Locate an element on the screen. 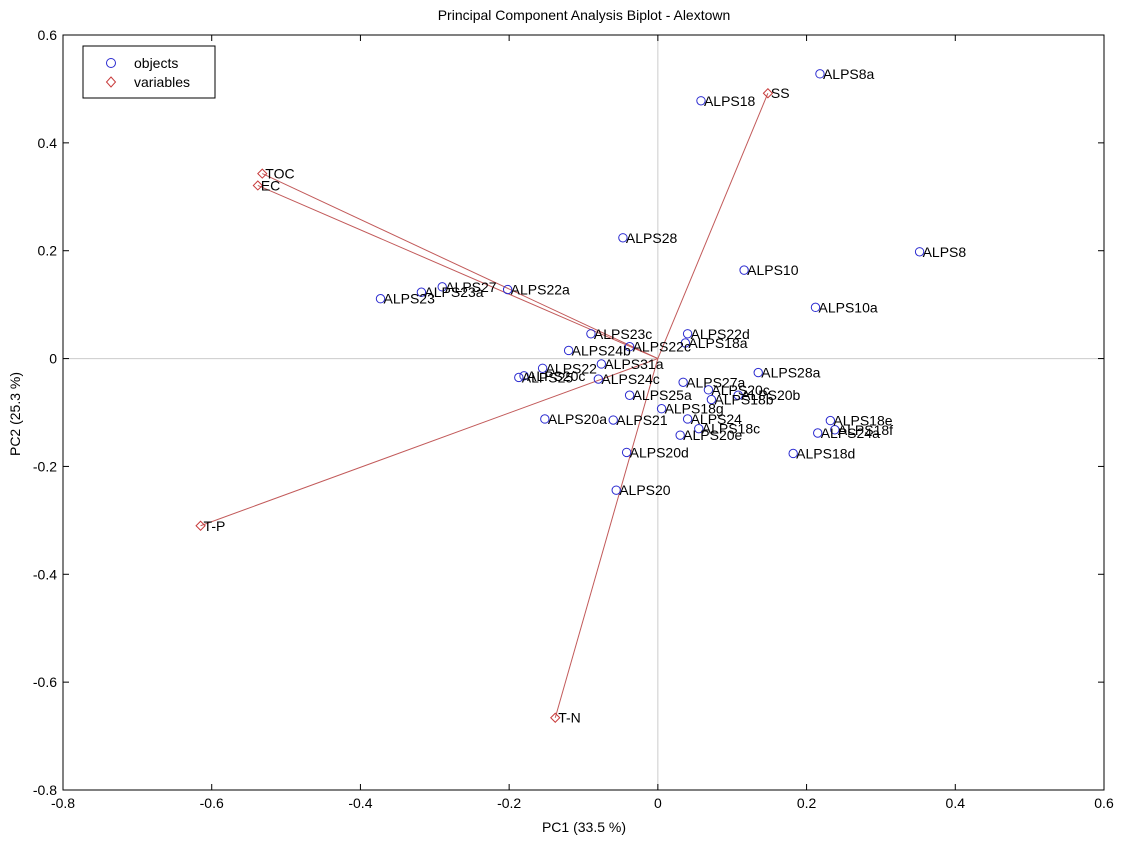  legend-diamond-marker is located at coordinates (111, 82).